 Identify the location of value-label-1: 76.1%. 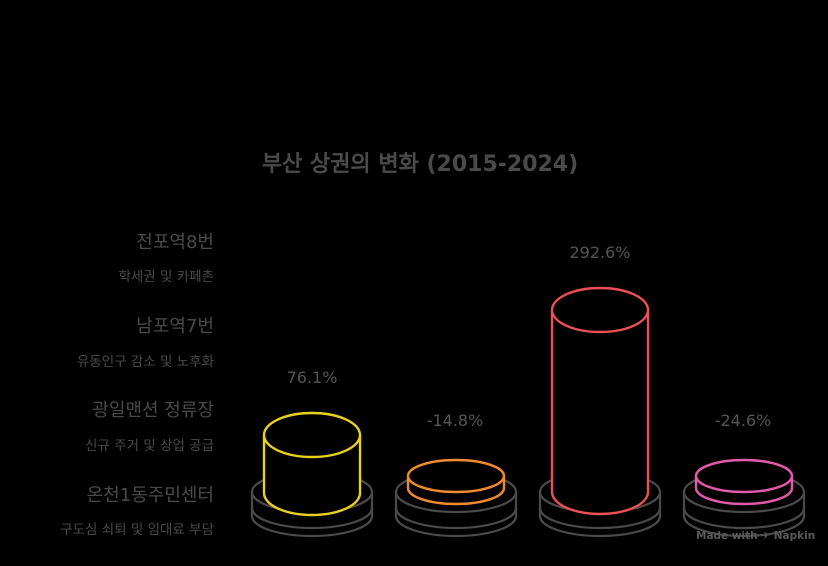
(312, 377).